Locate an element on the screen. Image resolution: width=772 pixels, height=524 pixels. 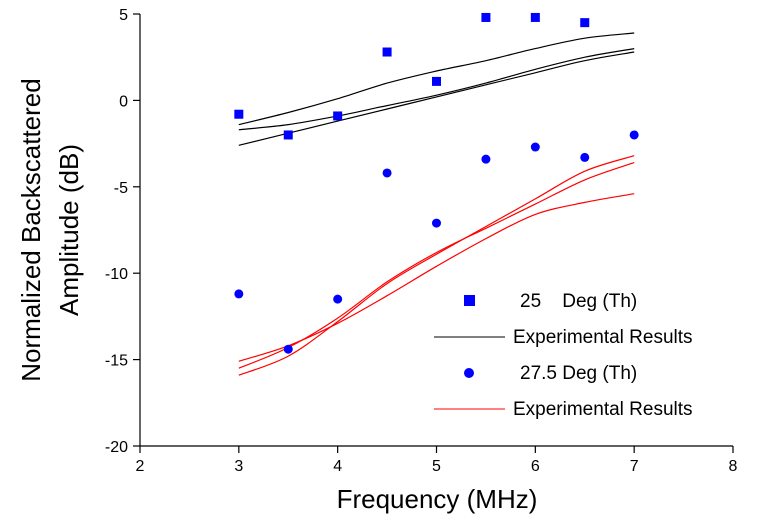
y-axis-title-line-1: Normalized Backscattered is located at coordinates (31, 229).